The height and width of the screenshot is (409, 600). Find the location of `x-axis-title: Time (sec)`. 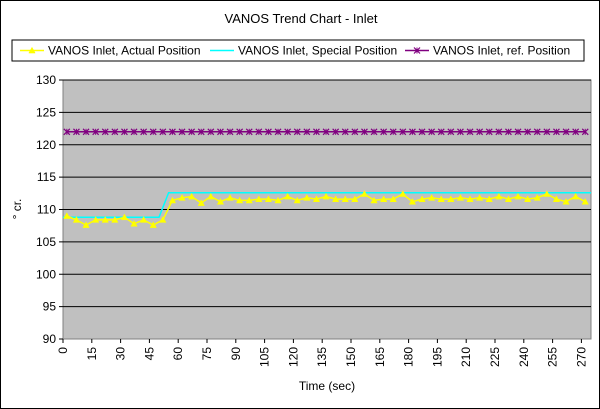

x-axis-title: Time (sec) is located at coordinates (327, 386).